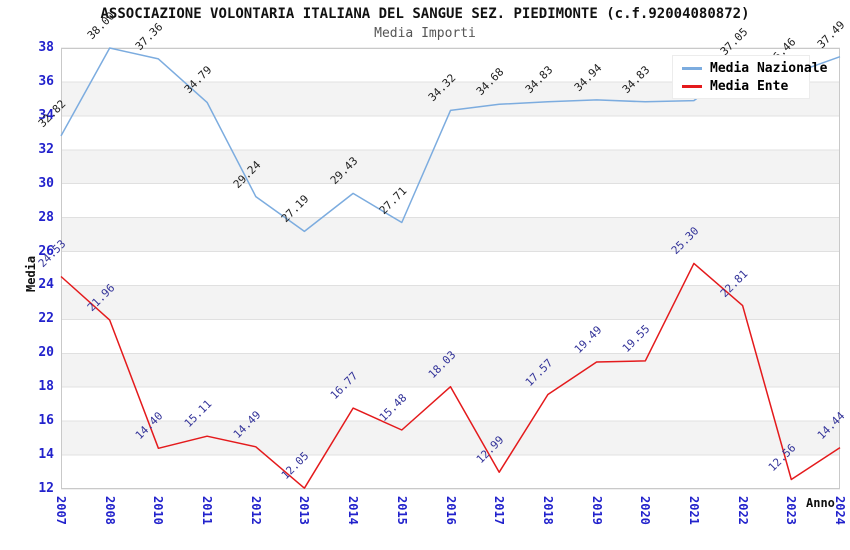  What do you see at coordinates (46, 421) in the screenshot?
I see `y-tick-label: 16` at bounding box center [46, 421].